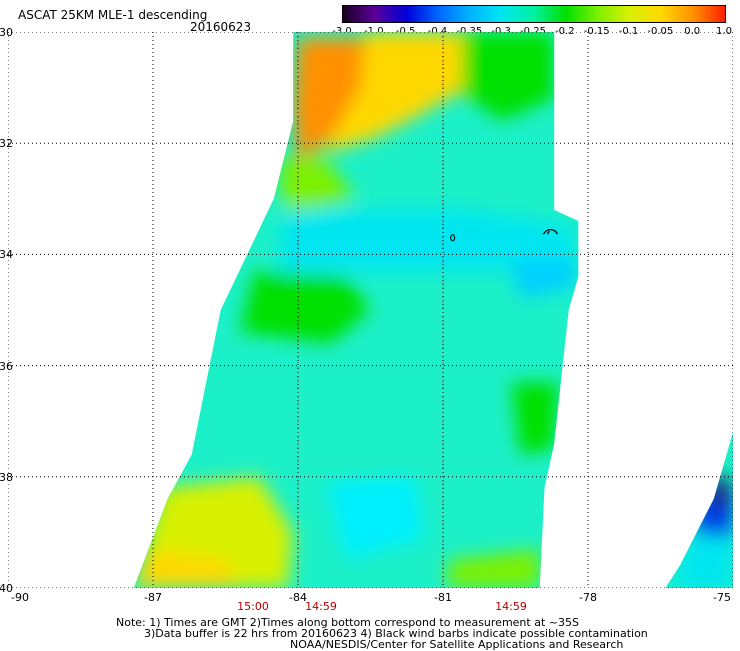 The width and height of the screenshot is (740, 651). I want to click on y-axis-label: -32, so click(6, 144).